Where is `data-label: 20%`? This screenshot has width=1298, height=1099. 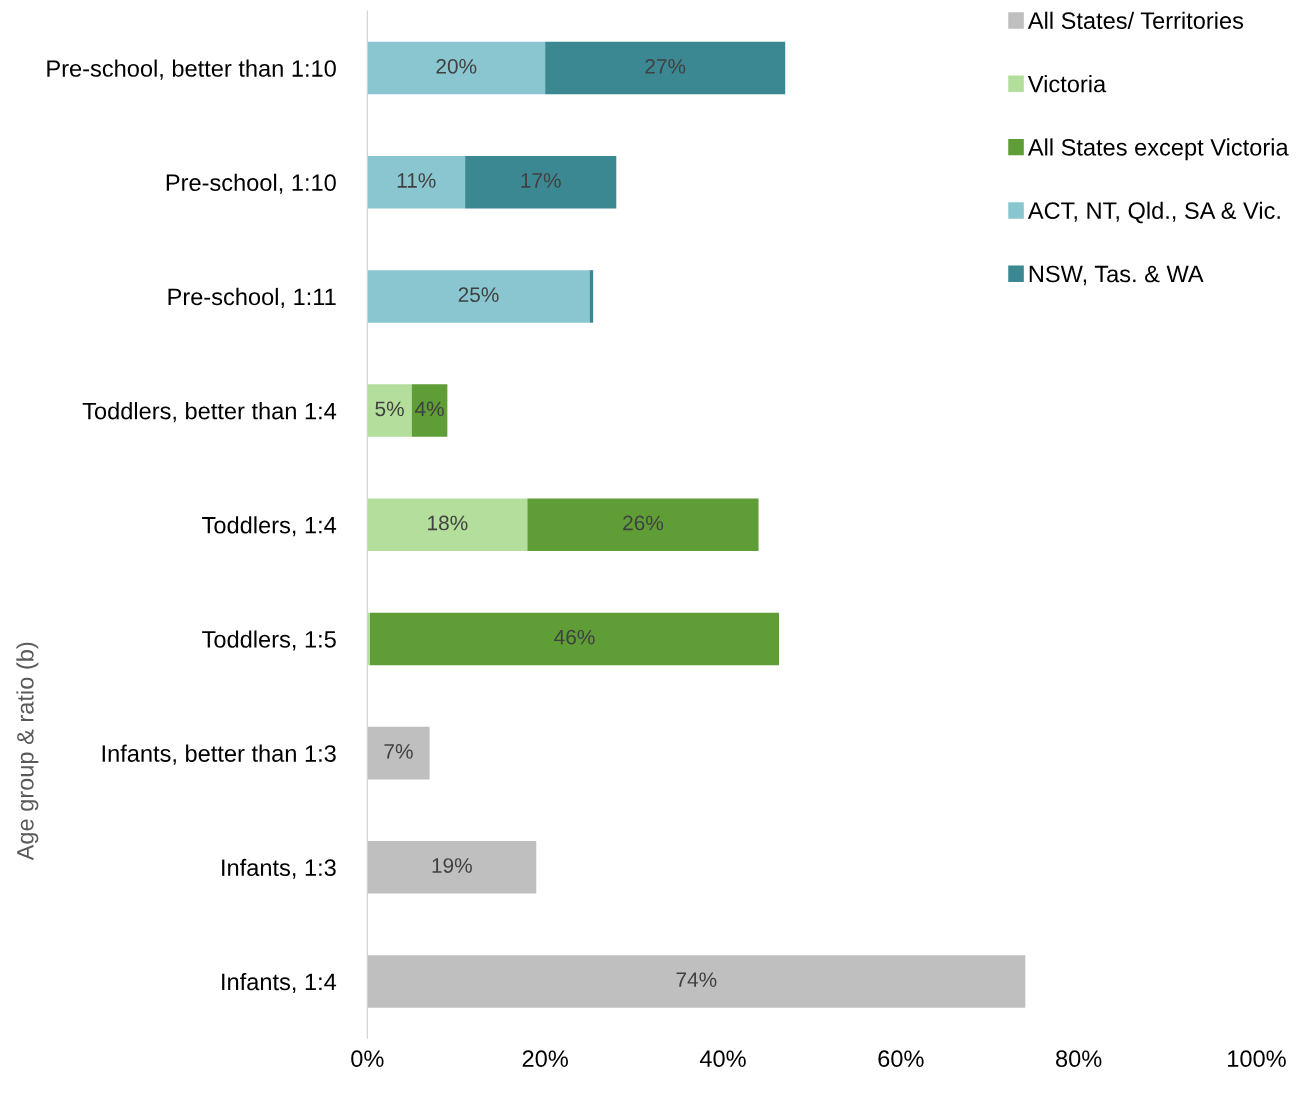 data-label: 20% is located at coordinates (456, 66).